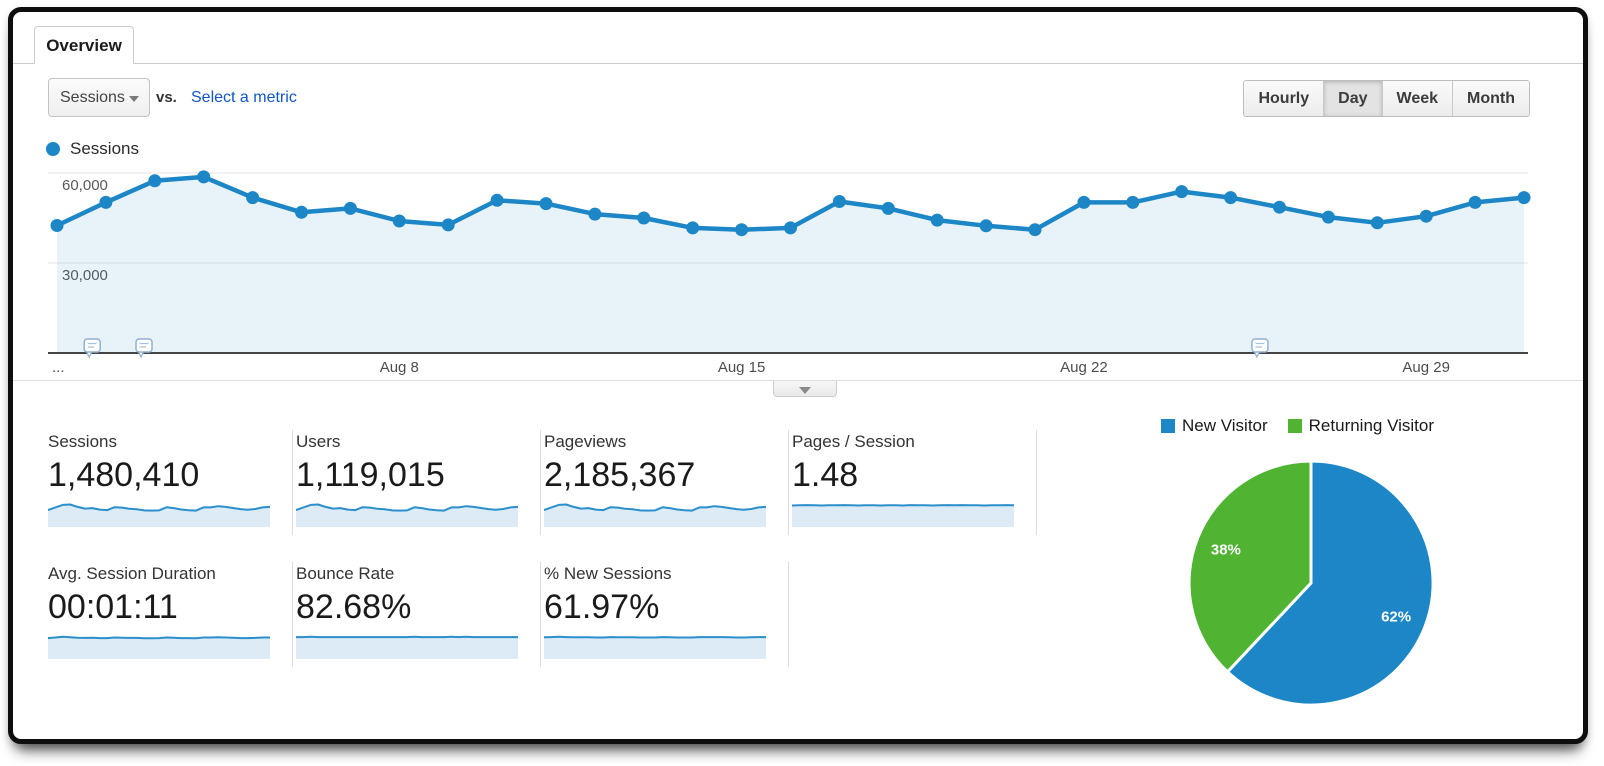 This screenshot has width=1604, height=766. I want to click on tabbar-divider, so click(798, 63).